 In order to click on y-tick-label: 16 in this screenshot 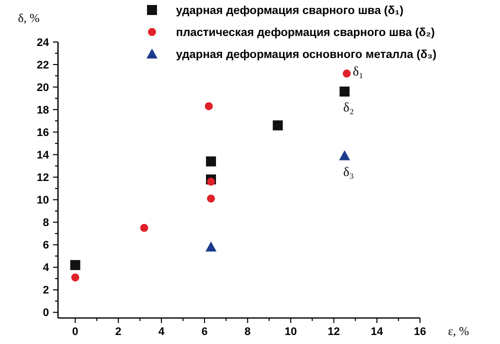, I will do `click(42, 132)`.